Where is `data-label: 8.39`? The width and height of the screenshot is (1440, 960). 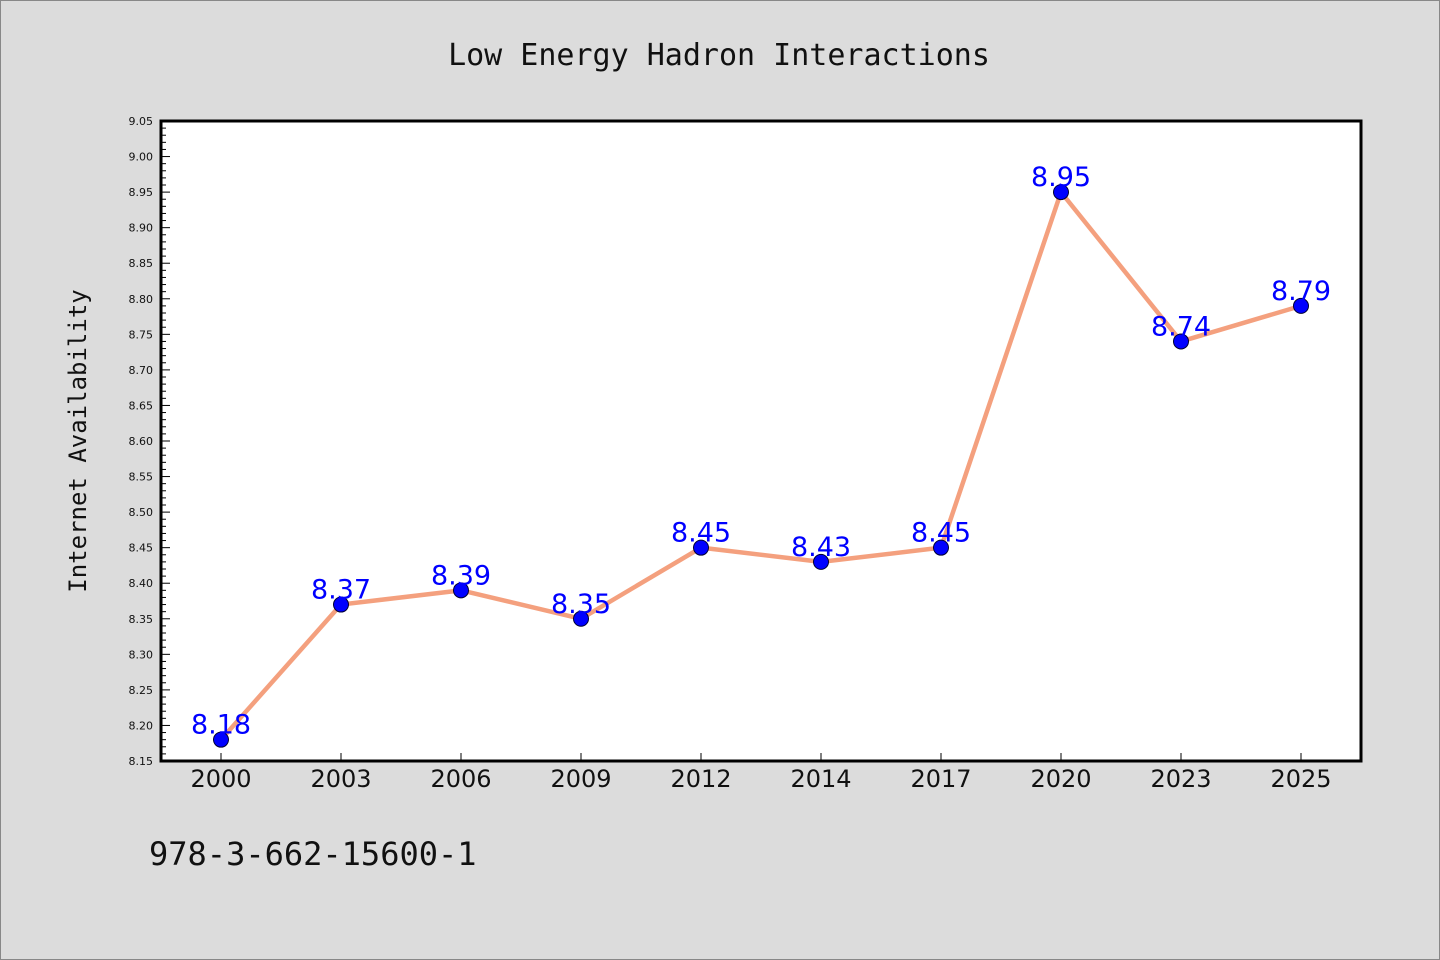
data-label: 8.39 is located at coordinates (461, 575).